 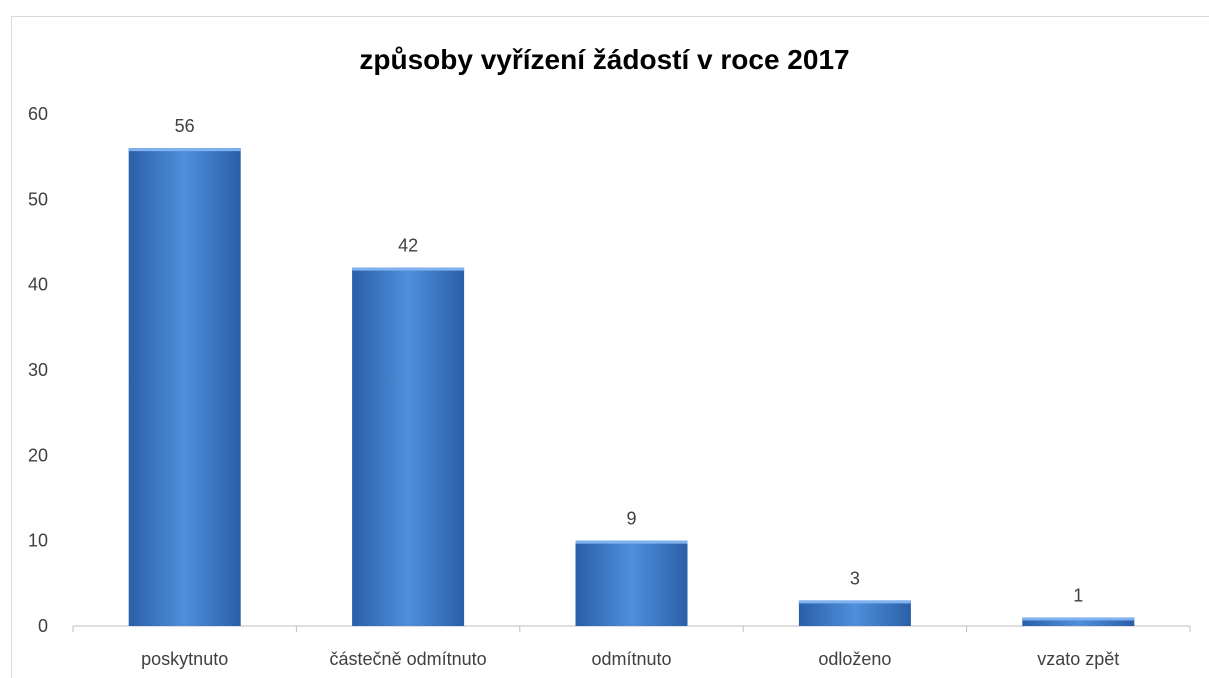 I want to click on y-tick-label: 20, so click(x=38, y=455).